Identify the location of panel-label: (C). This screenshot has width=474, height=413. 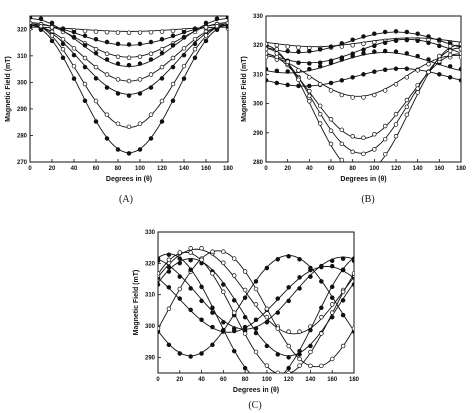
(254, 405).